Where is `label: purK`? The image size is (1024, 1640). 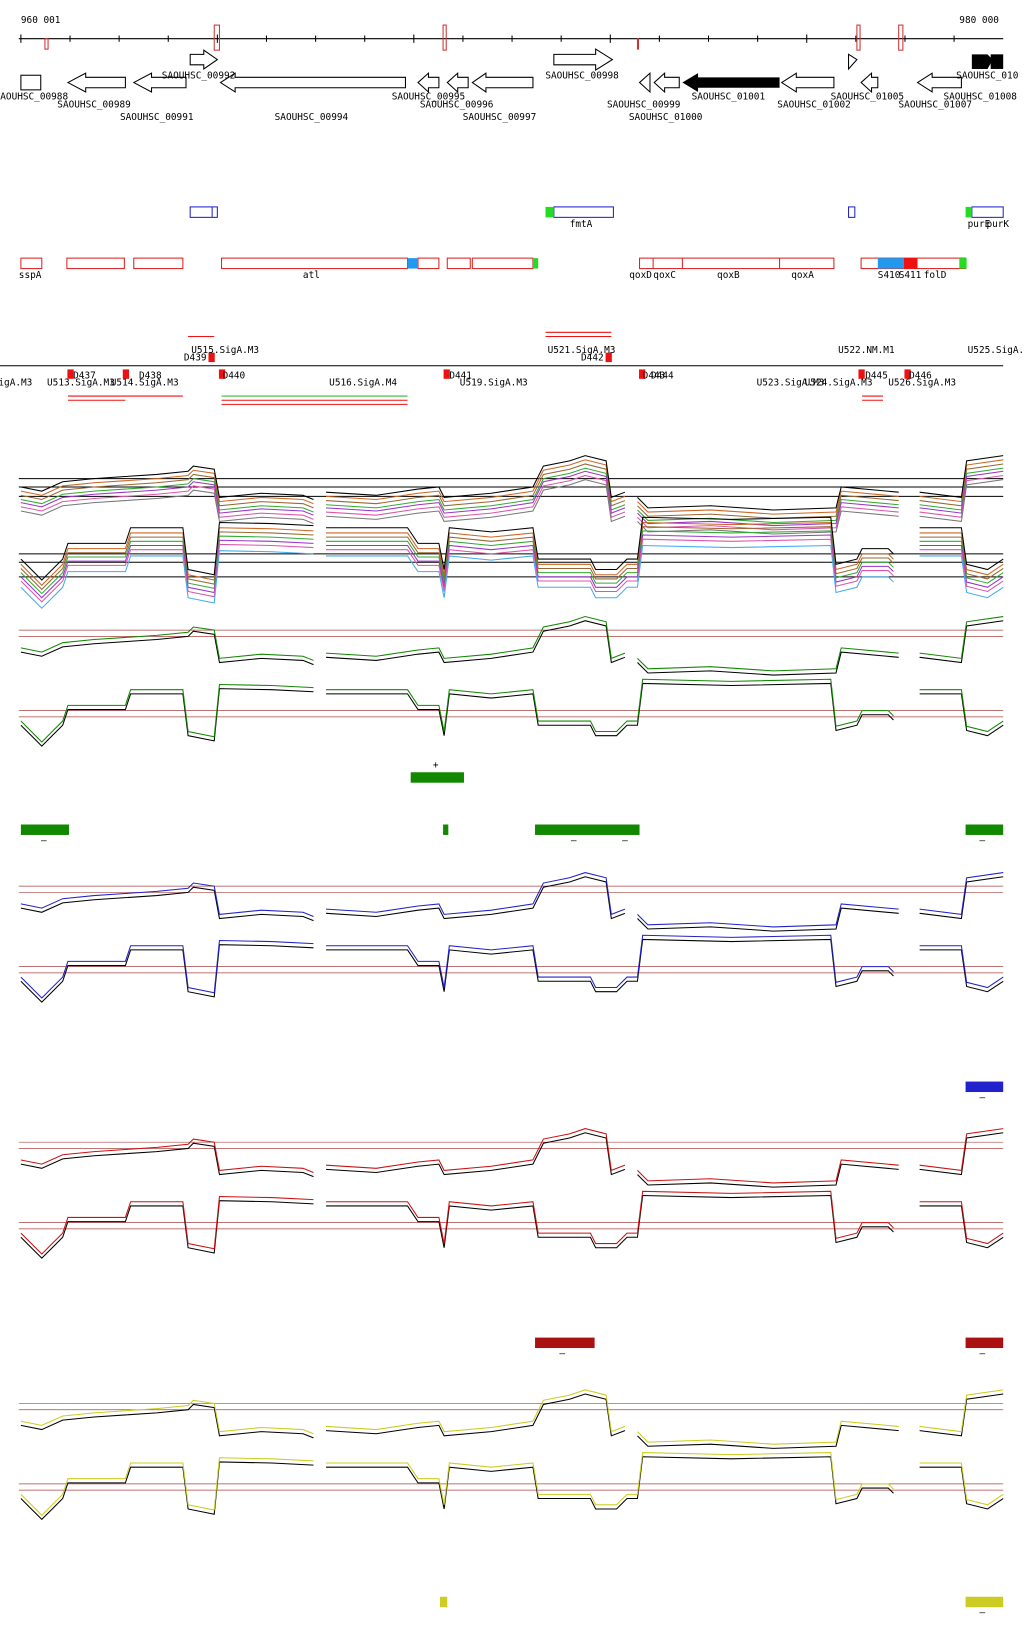 label: purK is located at coordinates (997, 224).